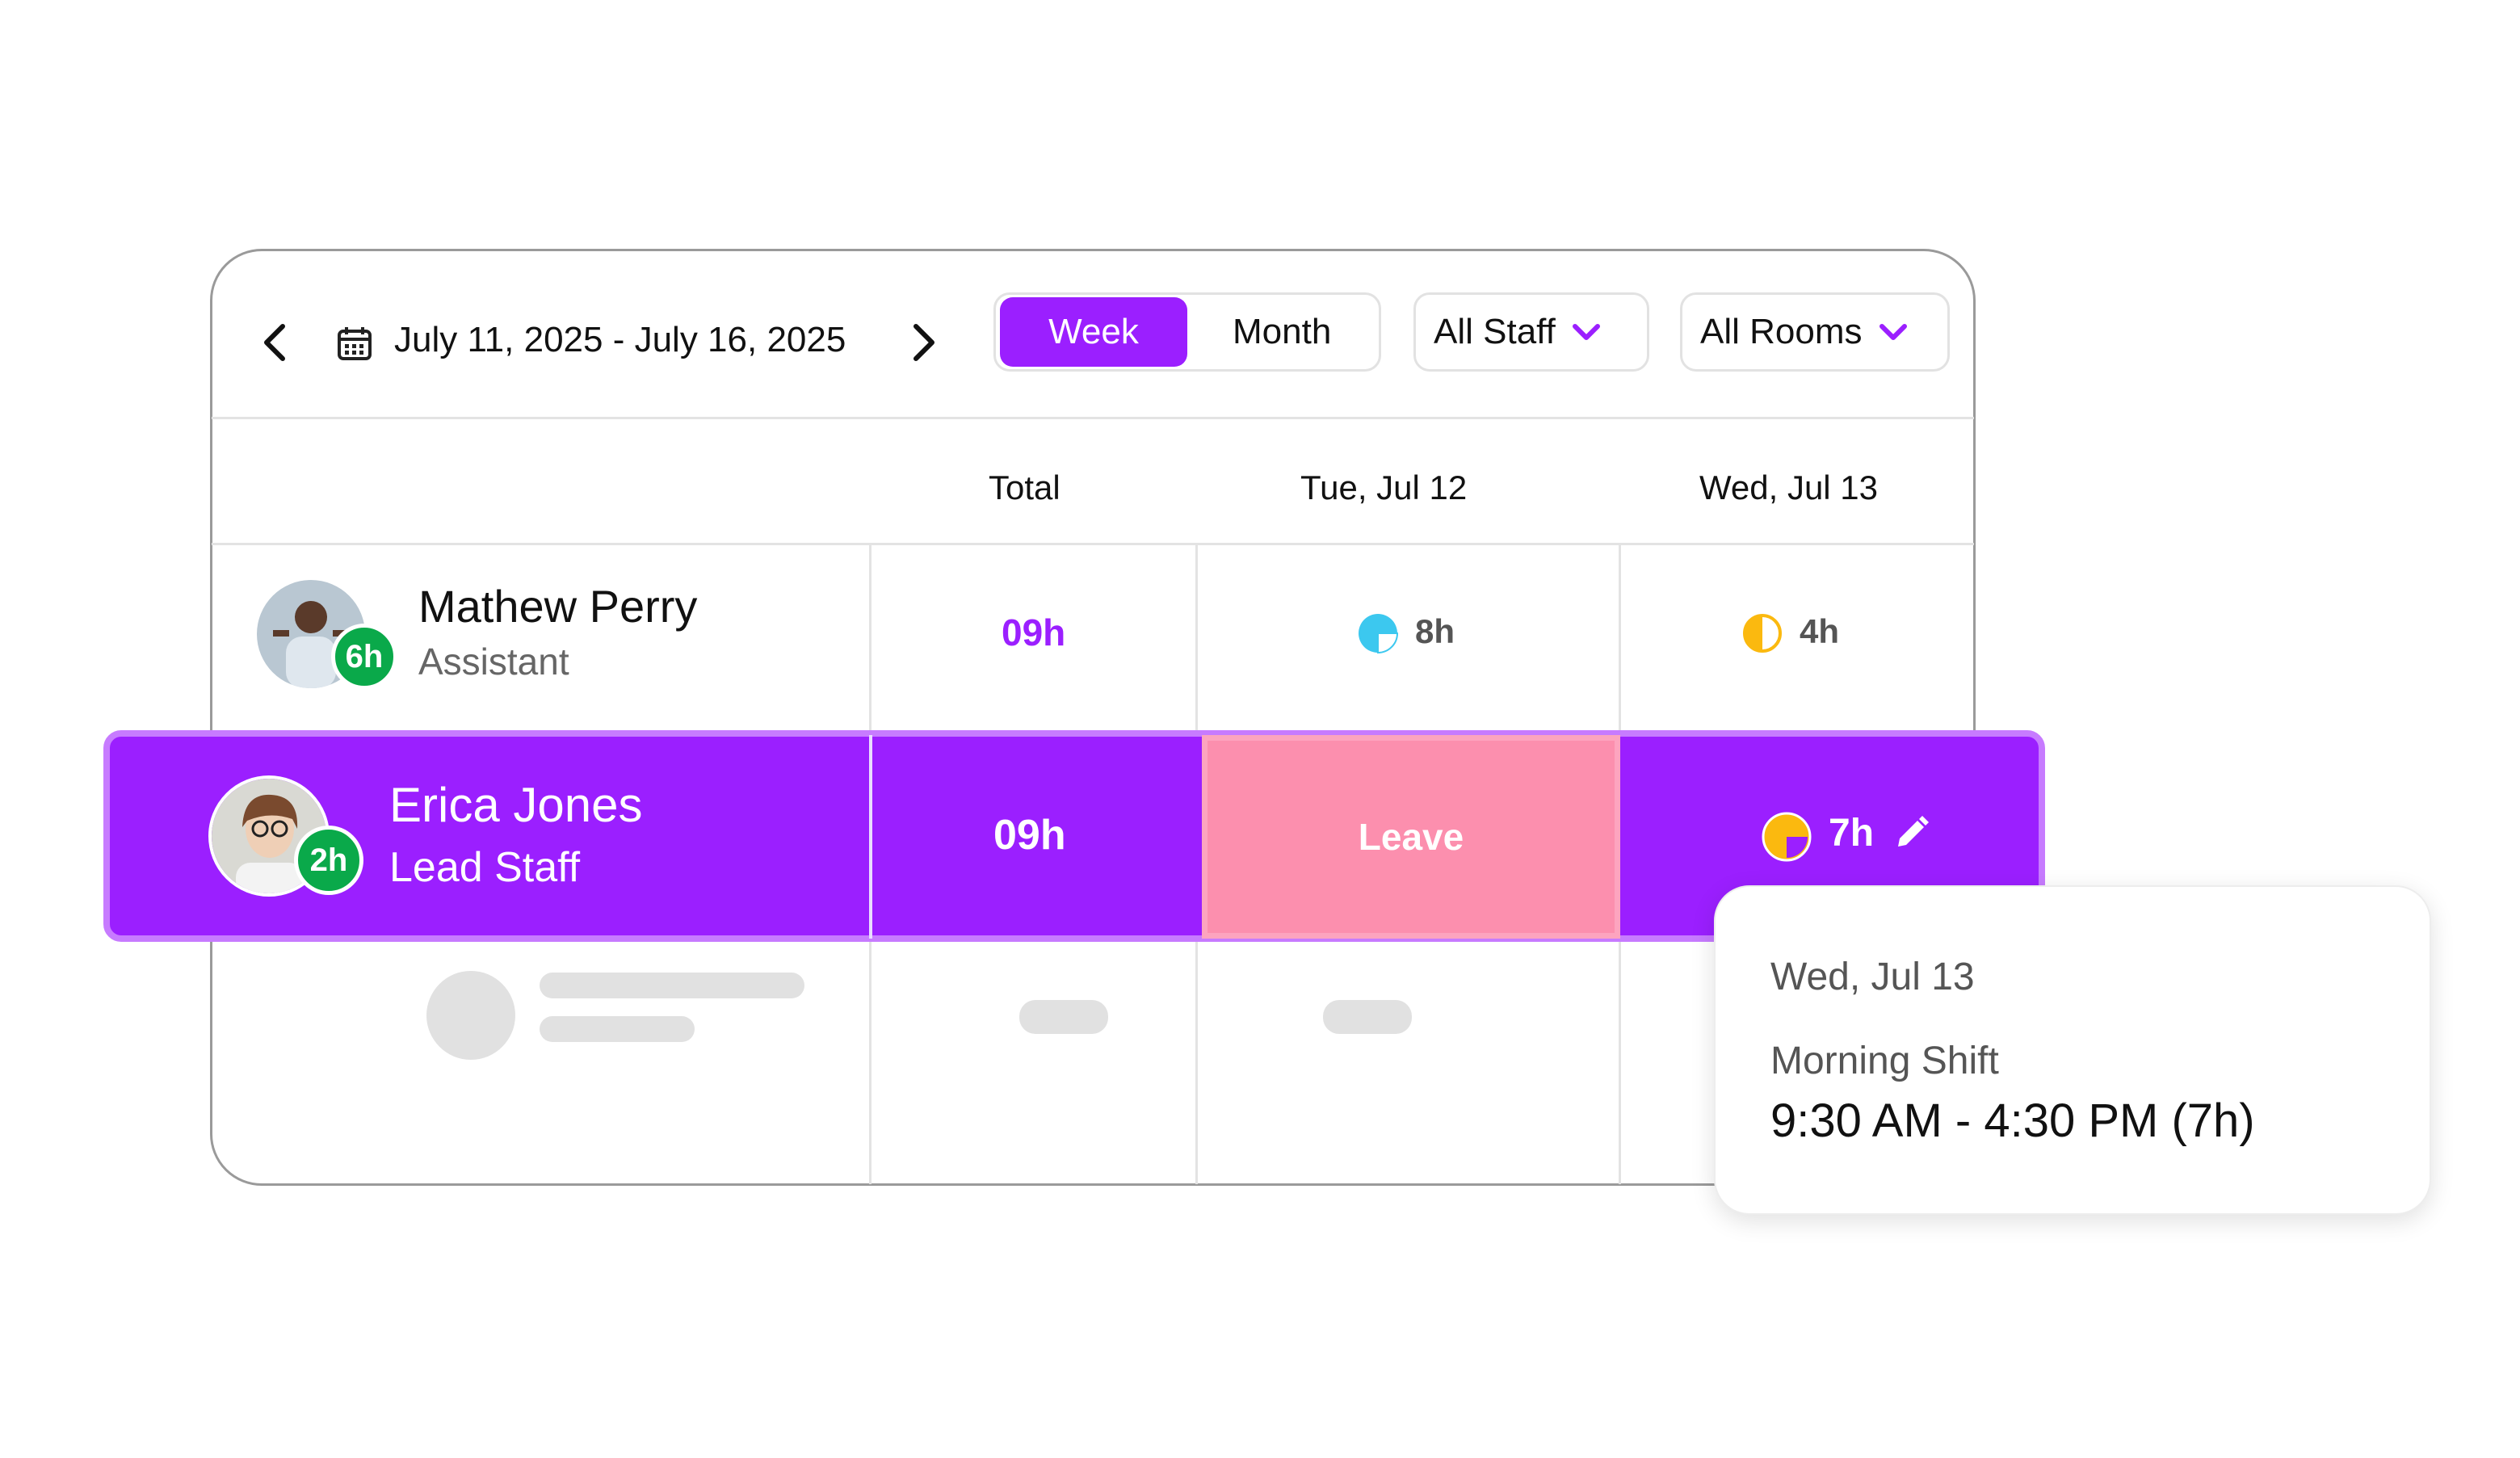 This screenshot has width=2520, height=1458. I want to click on hours-badge: 2h, so click(328, 860).